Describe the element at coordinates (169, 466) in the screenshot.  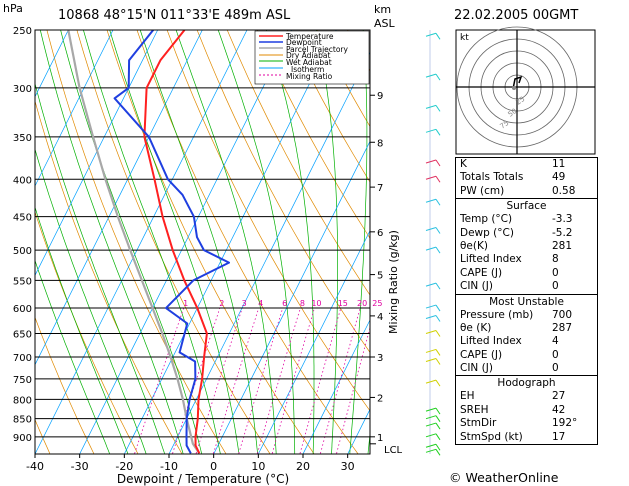
I see `x-tick-label: -10` at that location.